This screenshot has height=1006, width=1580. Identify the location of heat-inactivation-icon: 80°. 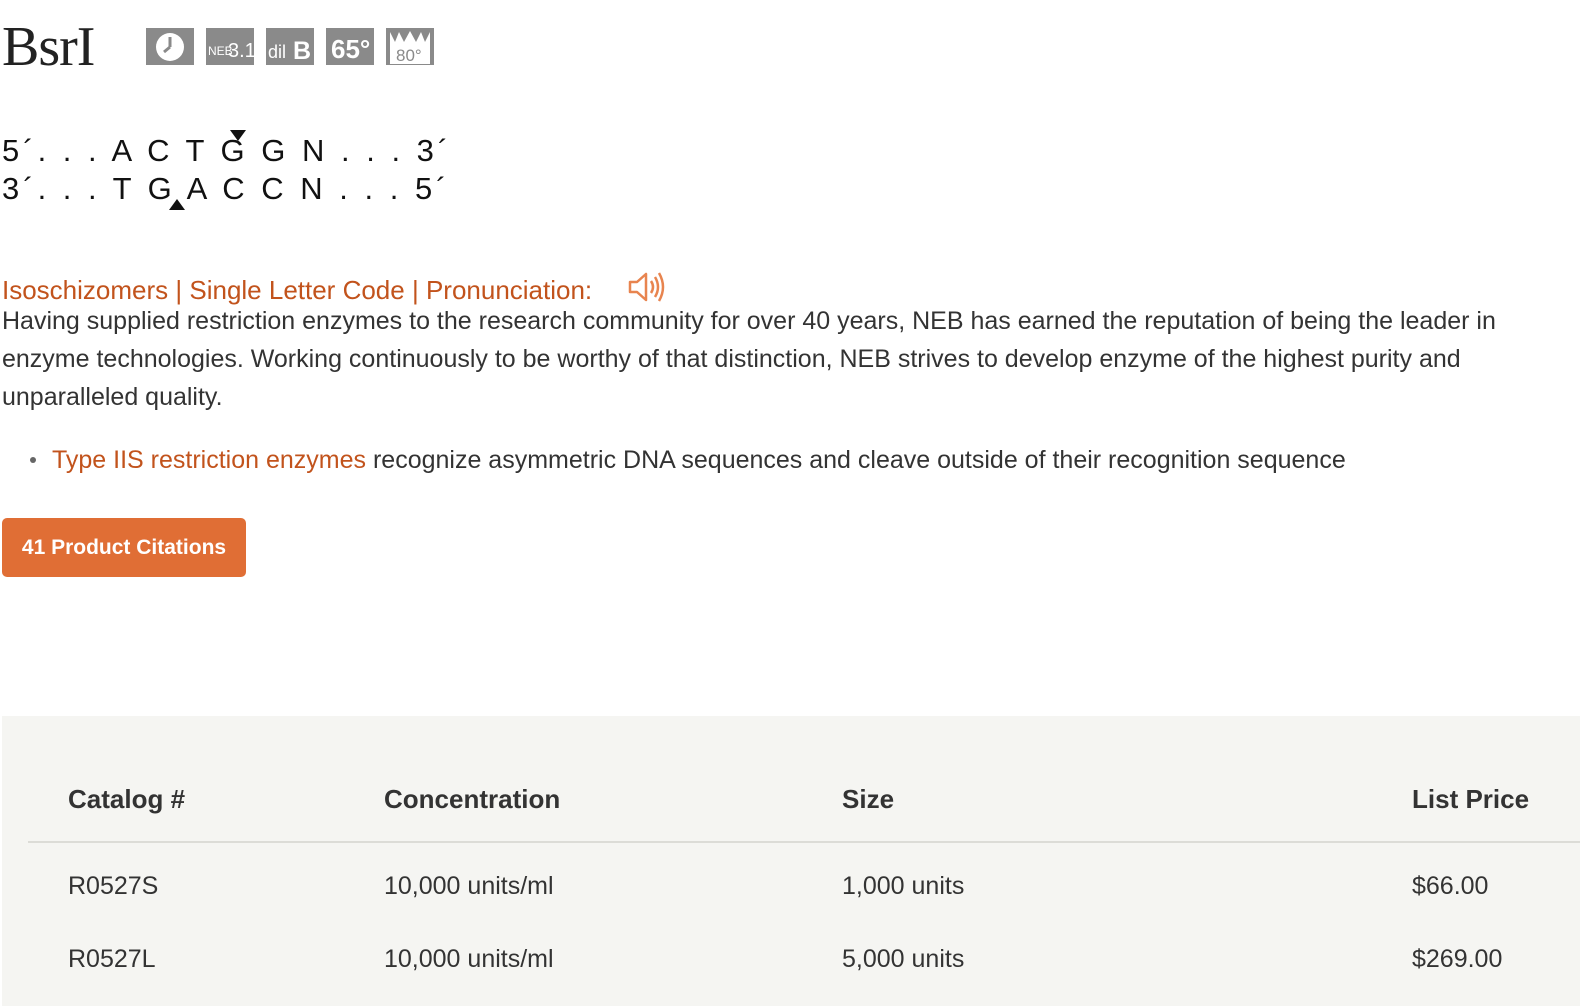
(410, 46).